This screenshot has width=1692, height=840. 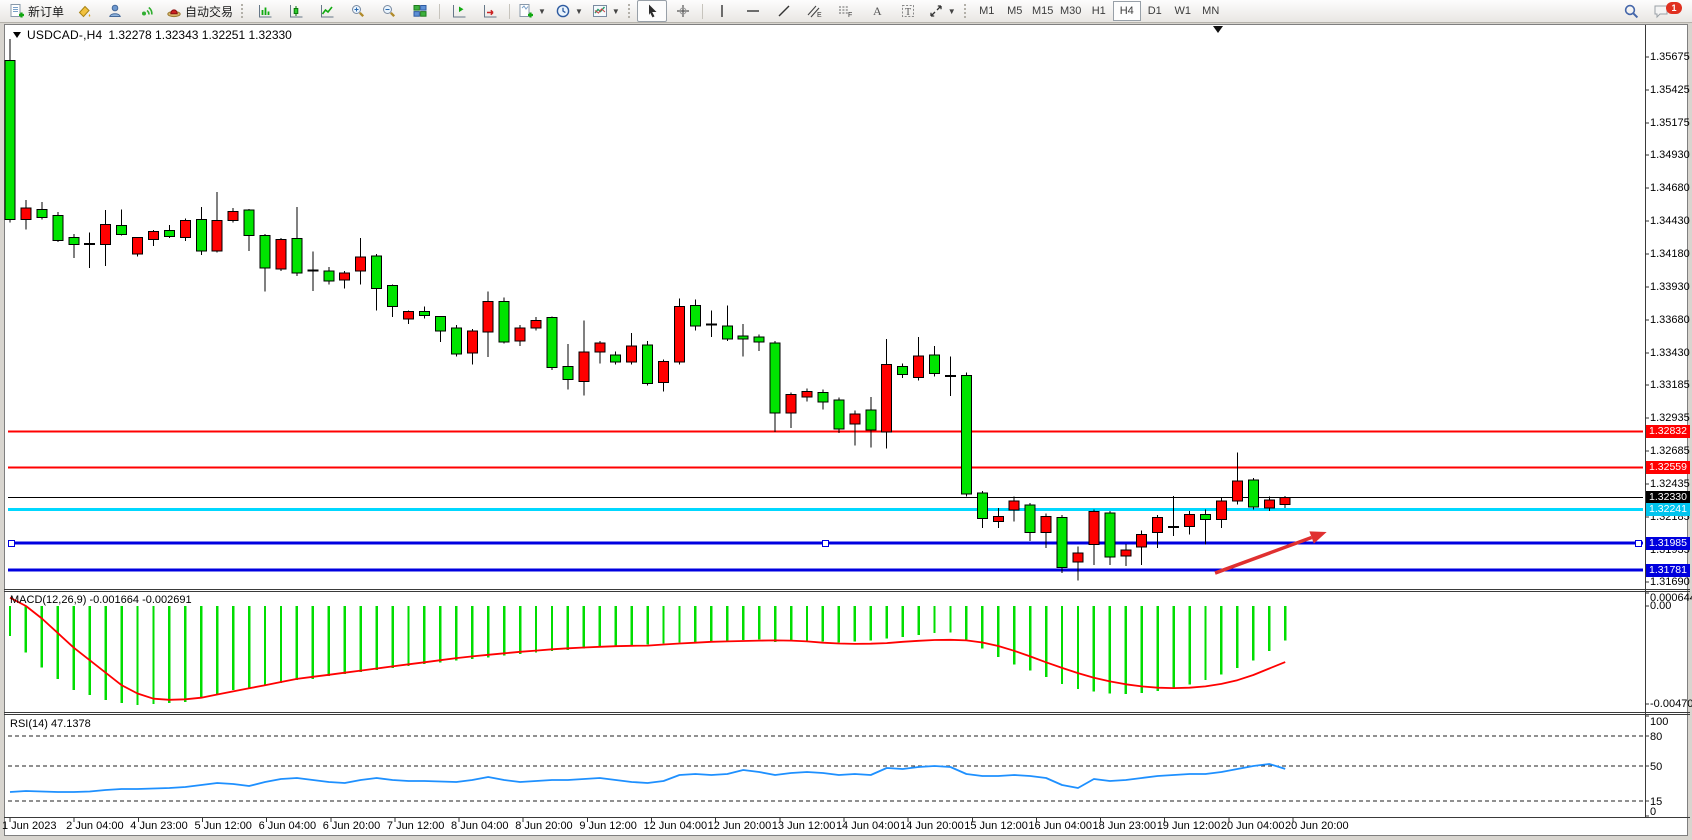 I want to click on svg-text: A, so click(x=877, y=11).